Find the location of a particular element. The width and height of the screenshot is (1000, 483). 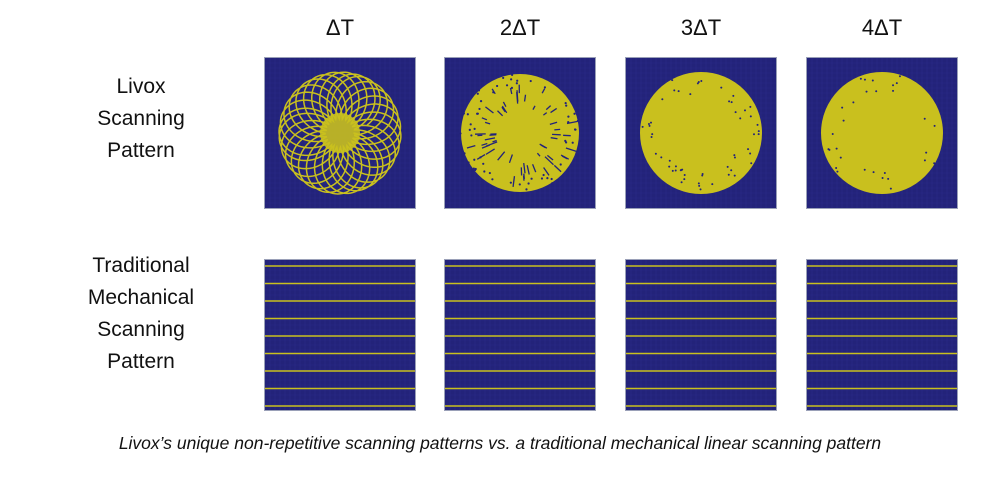

row-label-traditional: Traditional Mechanical Scanning Pattern is located at coordinates (141, 314).